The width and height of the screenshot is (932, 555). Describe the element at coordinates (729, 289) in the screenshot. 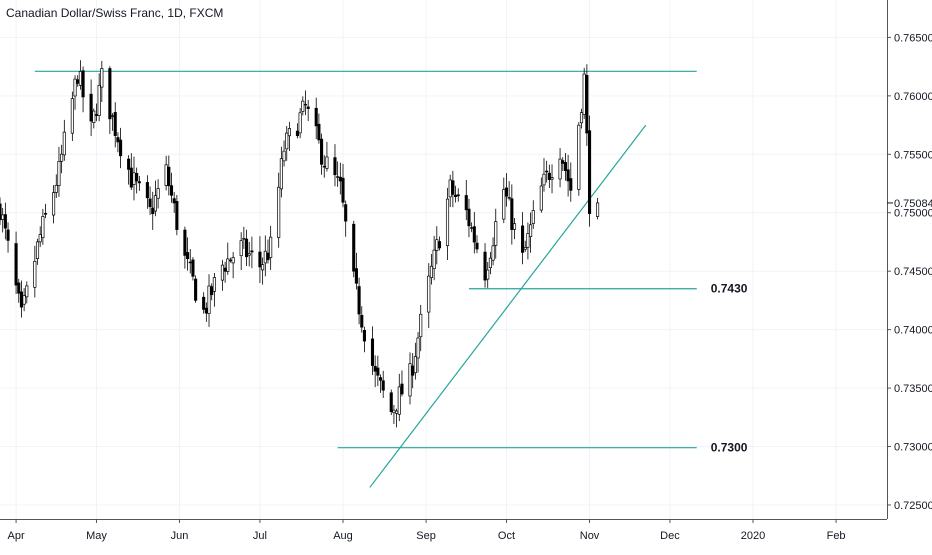

I see `level-label: 0.7430` at that location.